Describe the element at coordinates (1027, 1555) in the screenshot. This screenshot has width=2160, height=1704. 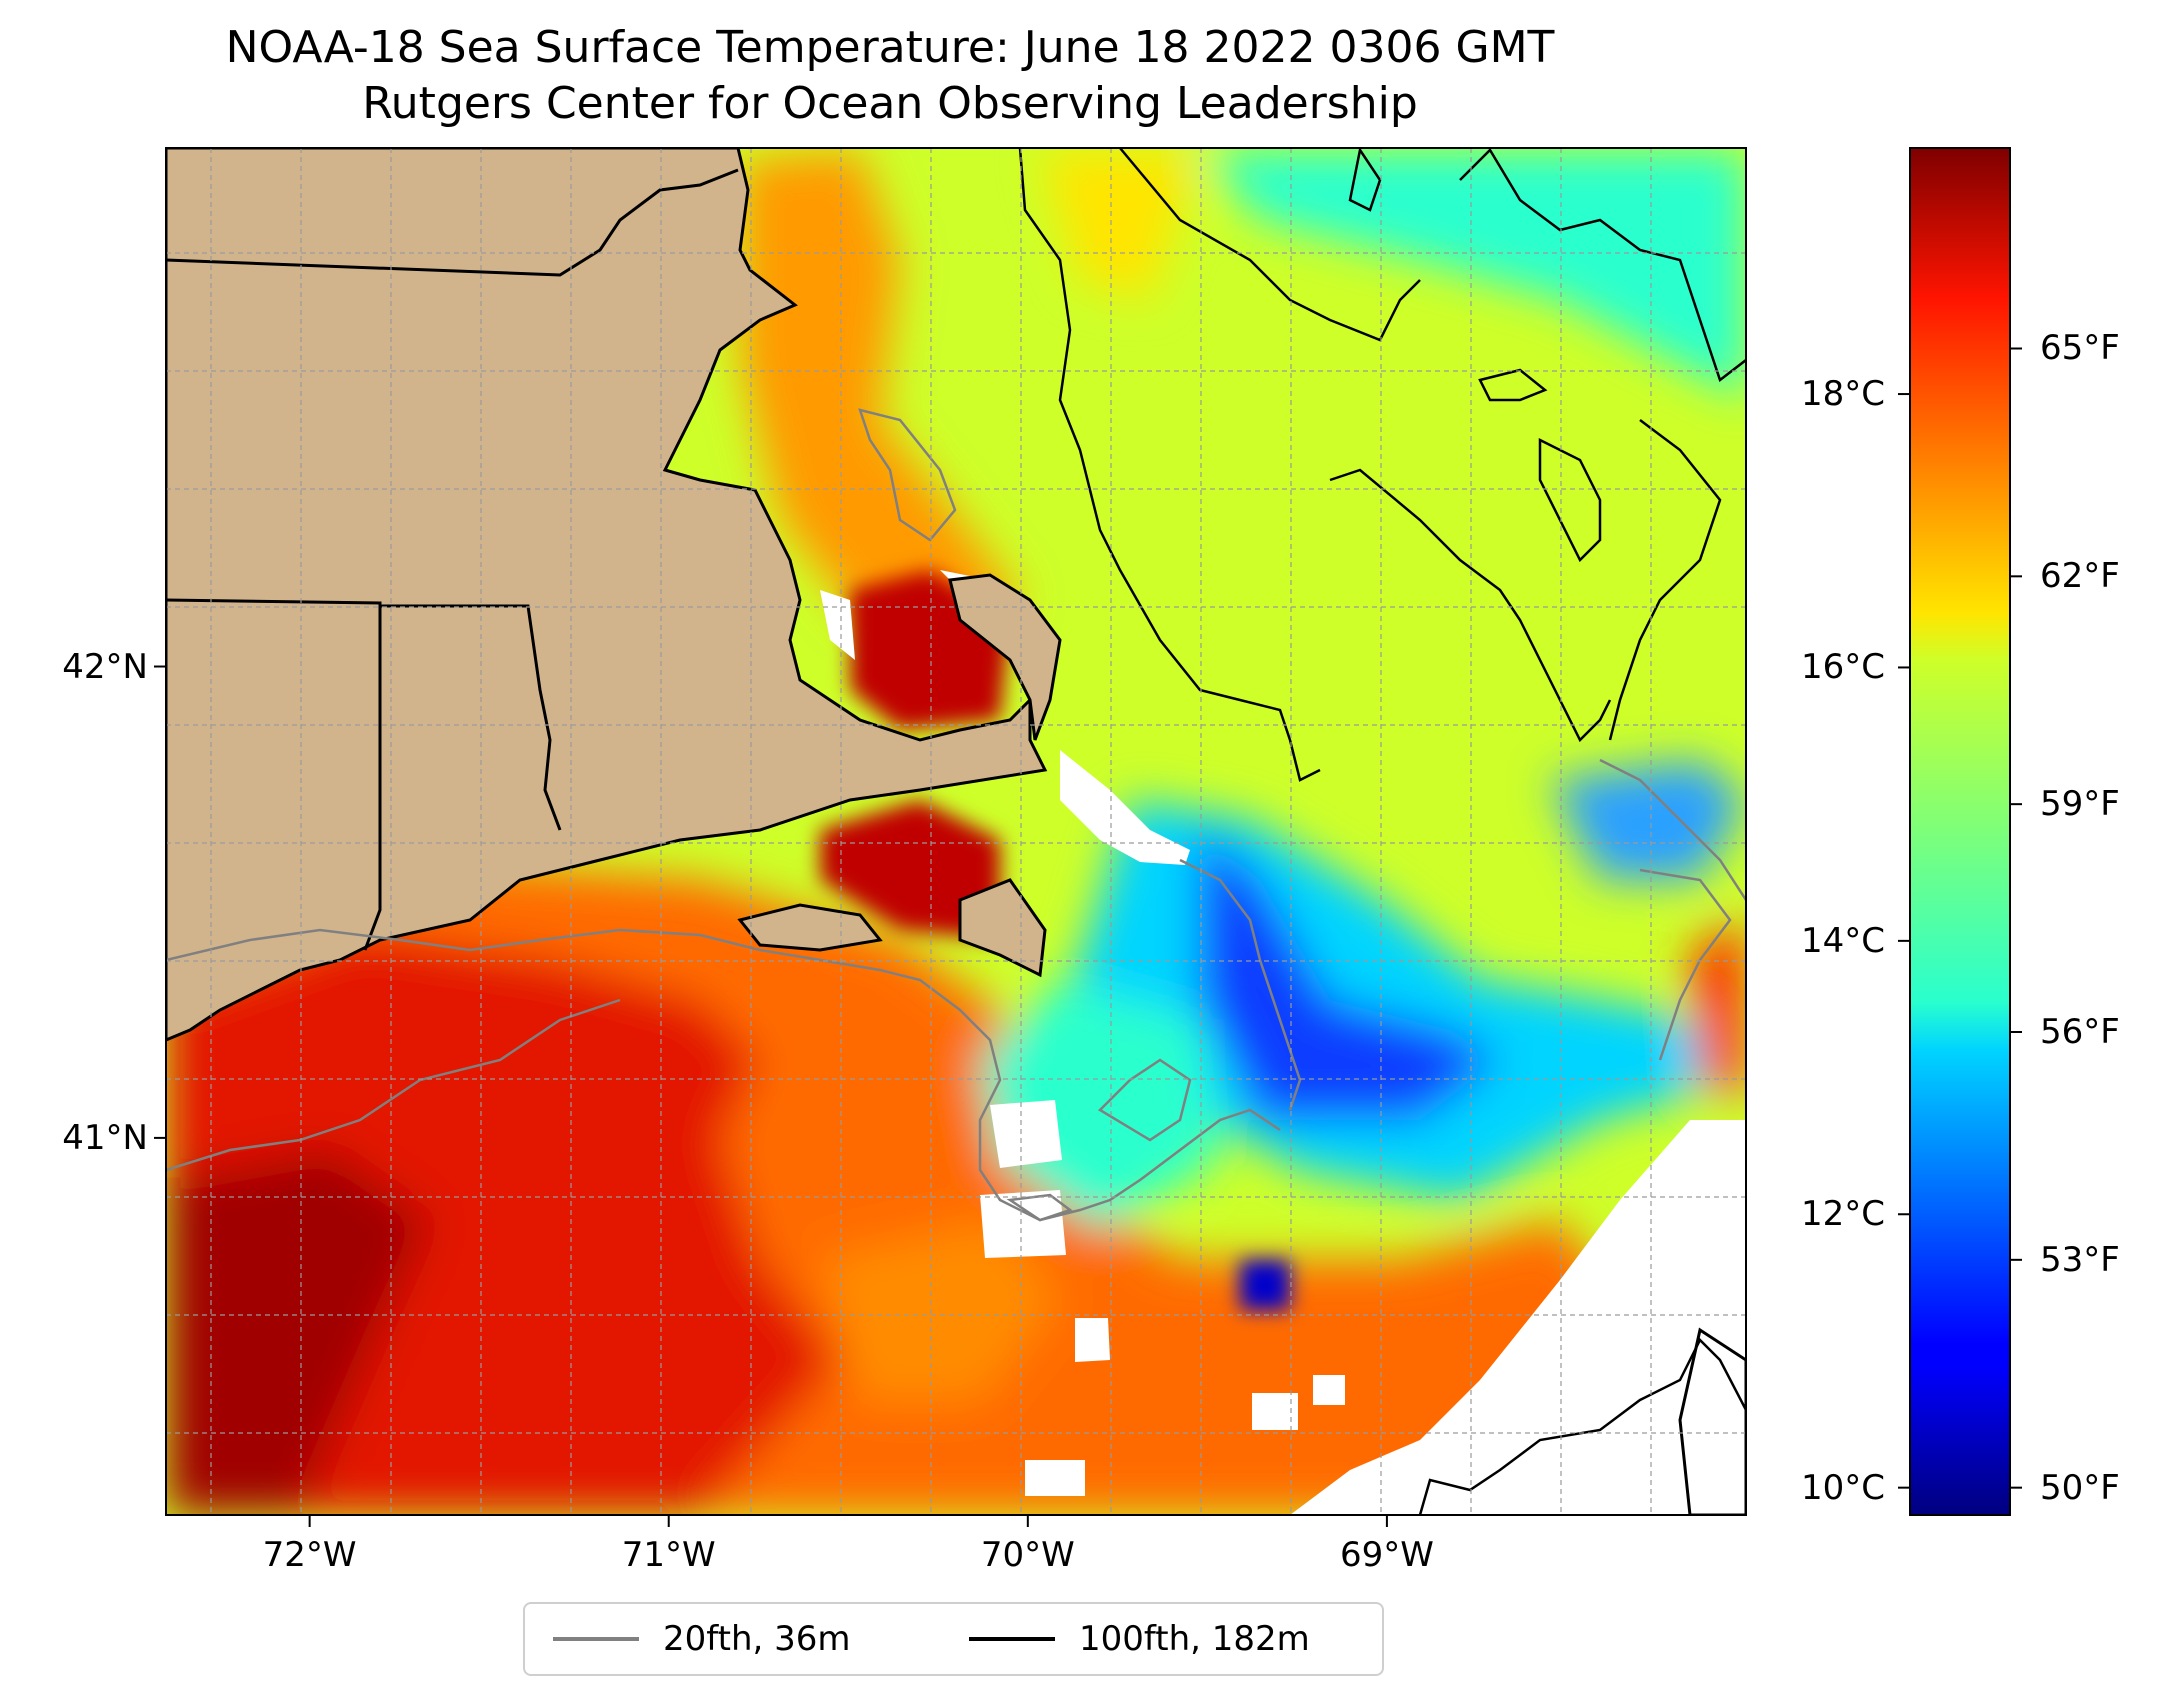
I see `x-tick-label: 70°W` at that location.